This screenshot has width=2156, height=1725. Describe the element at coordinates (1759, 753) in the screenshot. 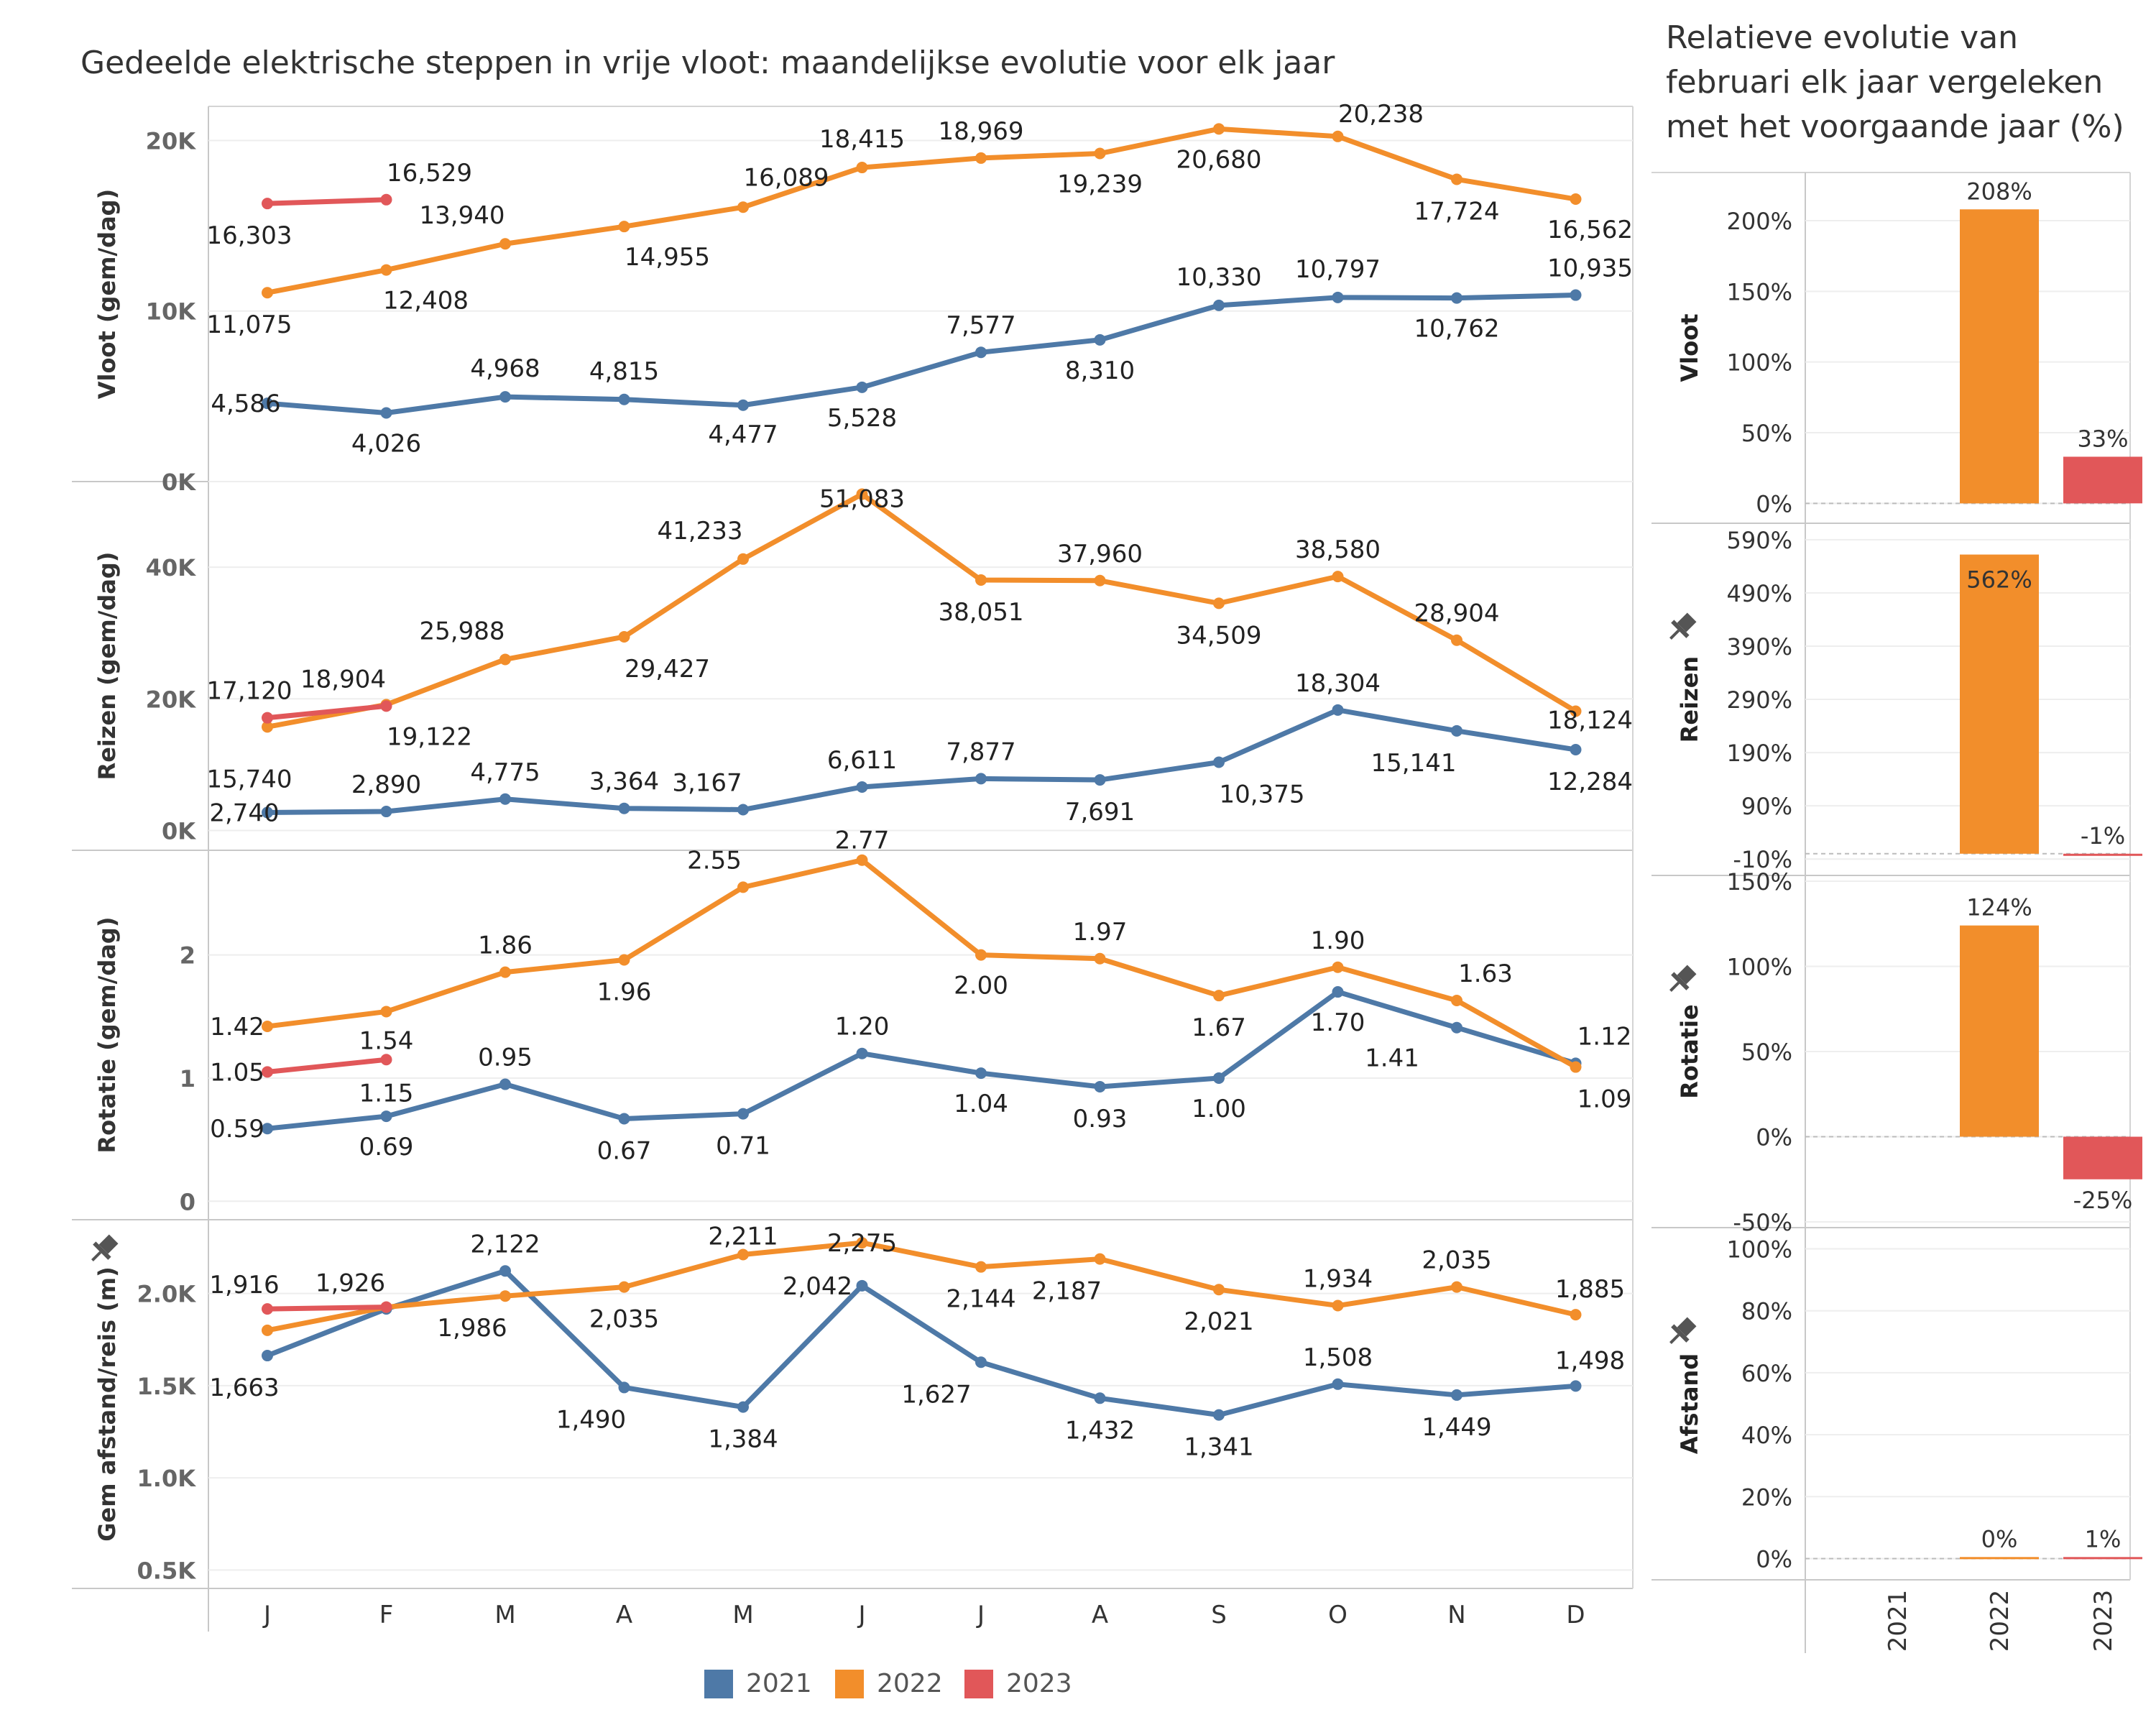

I see `y-tick-label: 190%` at that location.